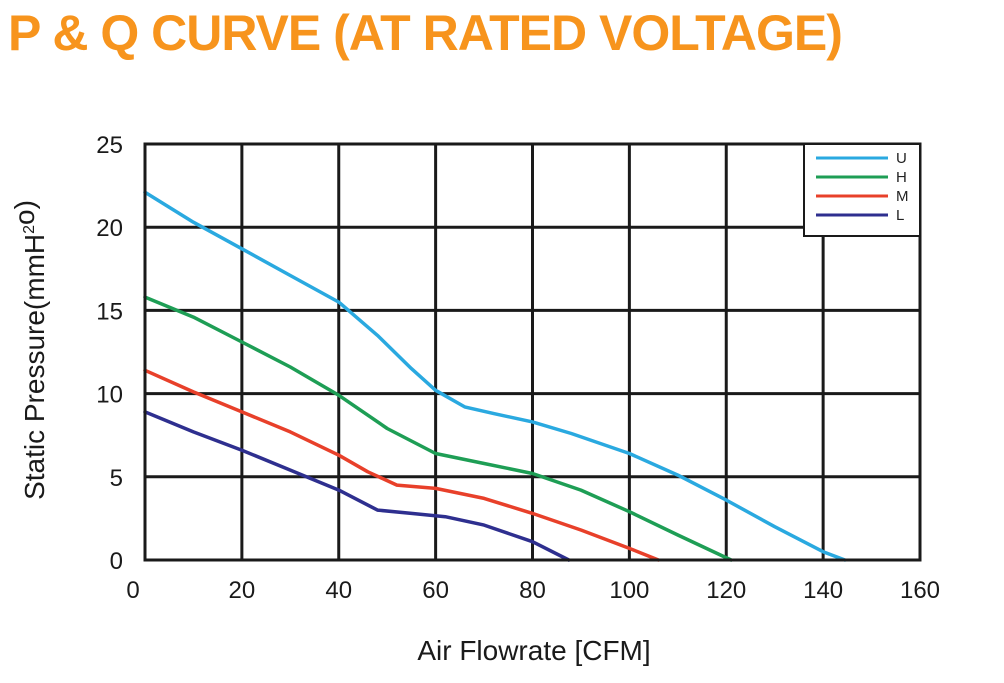 The width and height of the screenshot is (1004, 683). What do you see at coordinates (109, 145) in the screenshot?
I see `y-tick-label-25: 25` at bounding box center [109, 145].